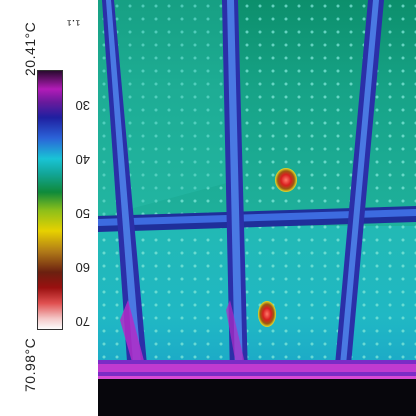  What do you see at coordinates (286, 180) in the screenshot?
I see `hotspot-upper` at bounding box center [286, 180].